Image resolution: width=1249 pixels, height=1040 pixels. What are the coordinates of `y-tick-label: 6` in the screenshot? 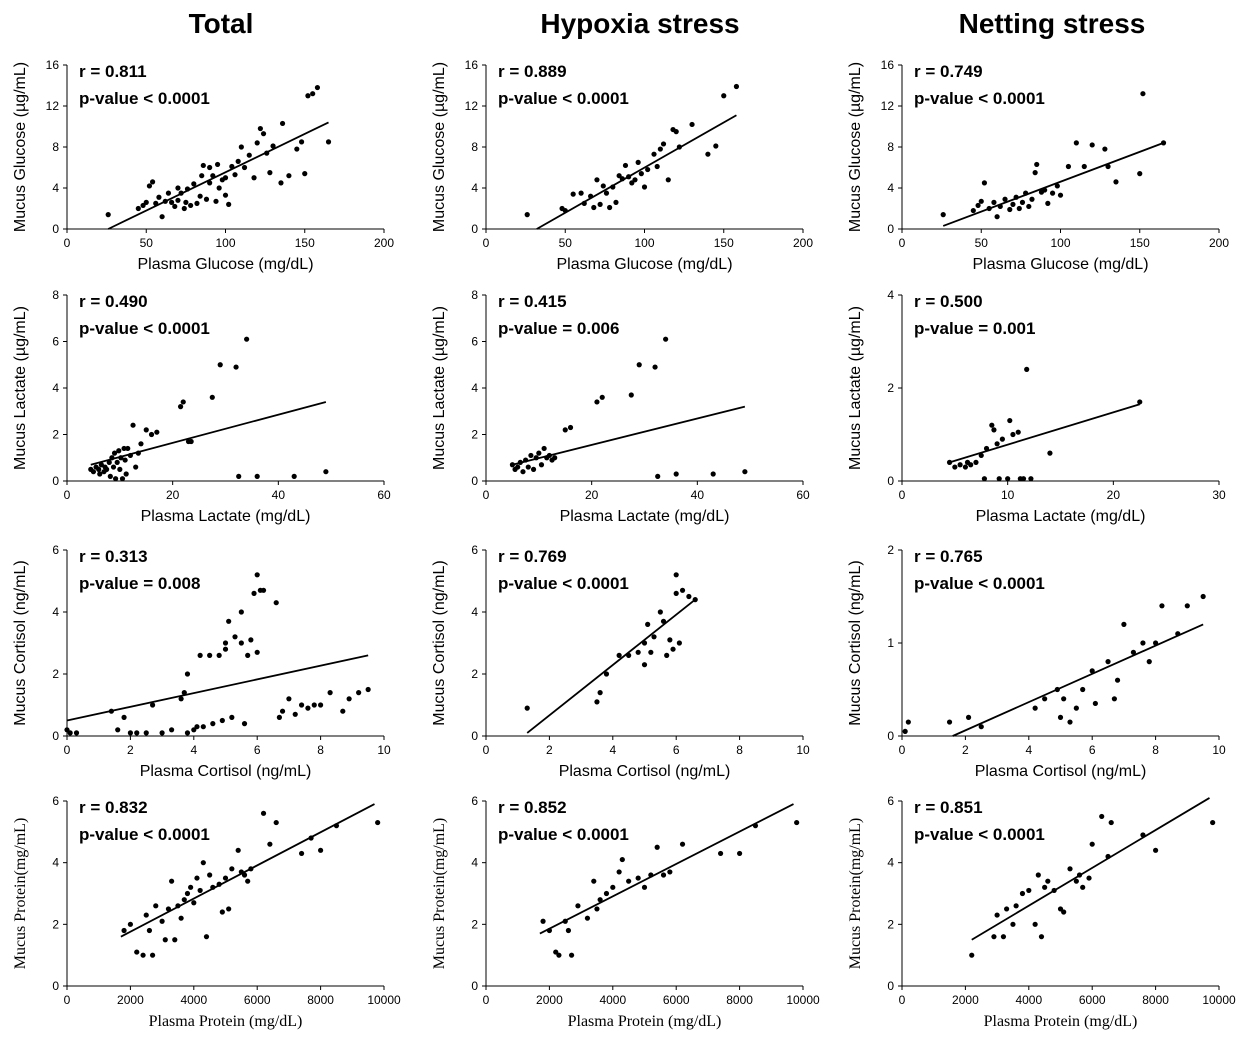 It's located at (474, 550).